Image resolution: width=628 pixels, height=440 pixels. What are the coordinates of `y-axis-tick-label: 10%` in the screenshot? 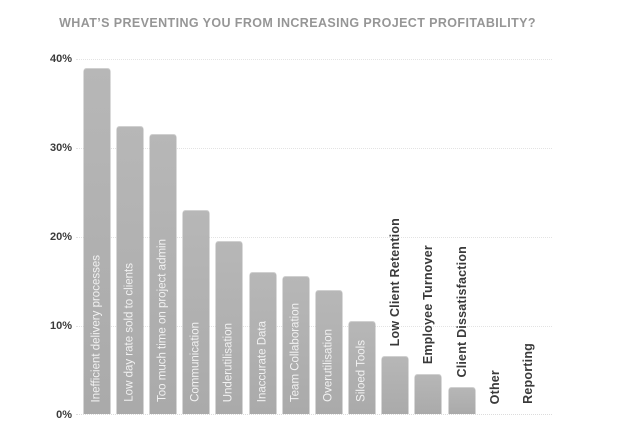 It's located at (60, 326).